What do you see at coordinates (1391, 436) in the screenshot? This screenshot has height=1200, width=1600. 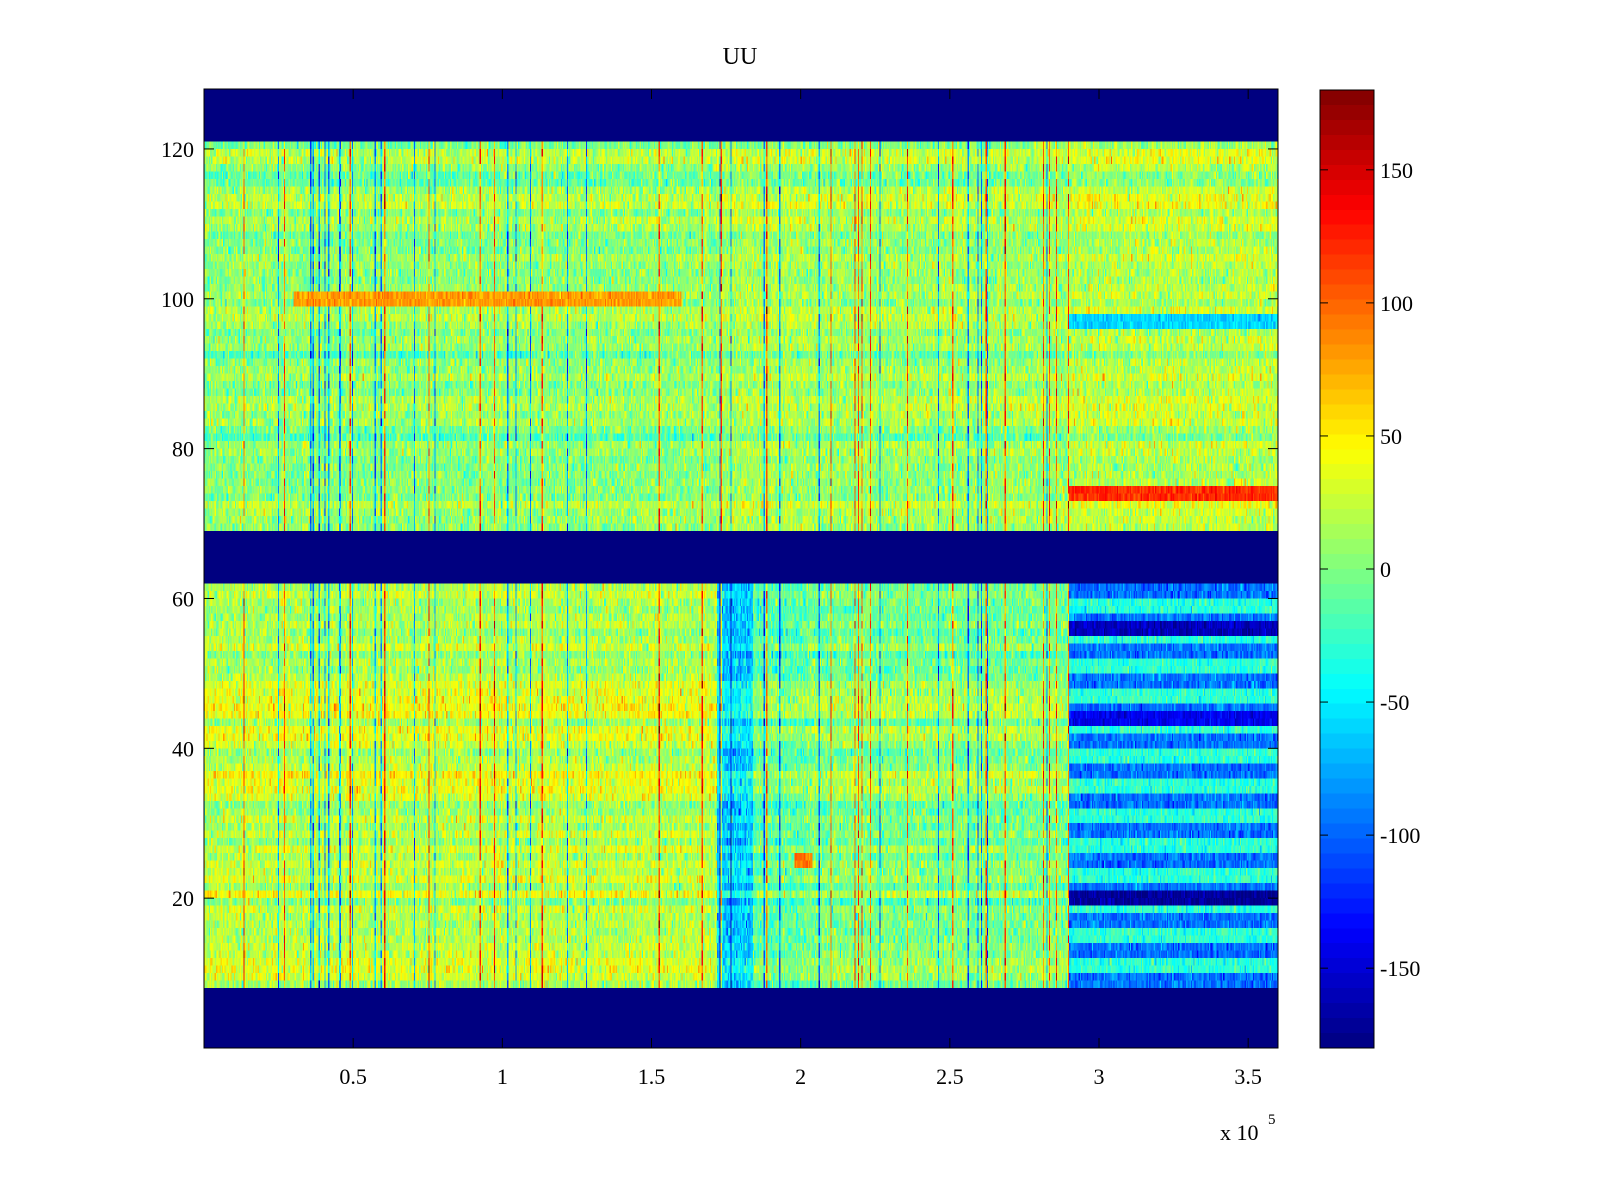 I see `colorbar-tick-label: 50` at bounding box center [1391, 436].